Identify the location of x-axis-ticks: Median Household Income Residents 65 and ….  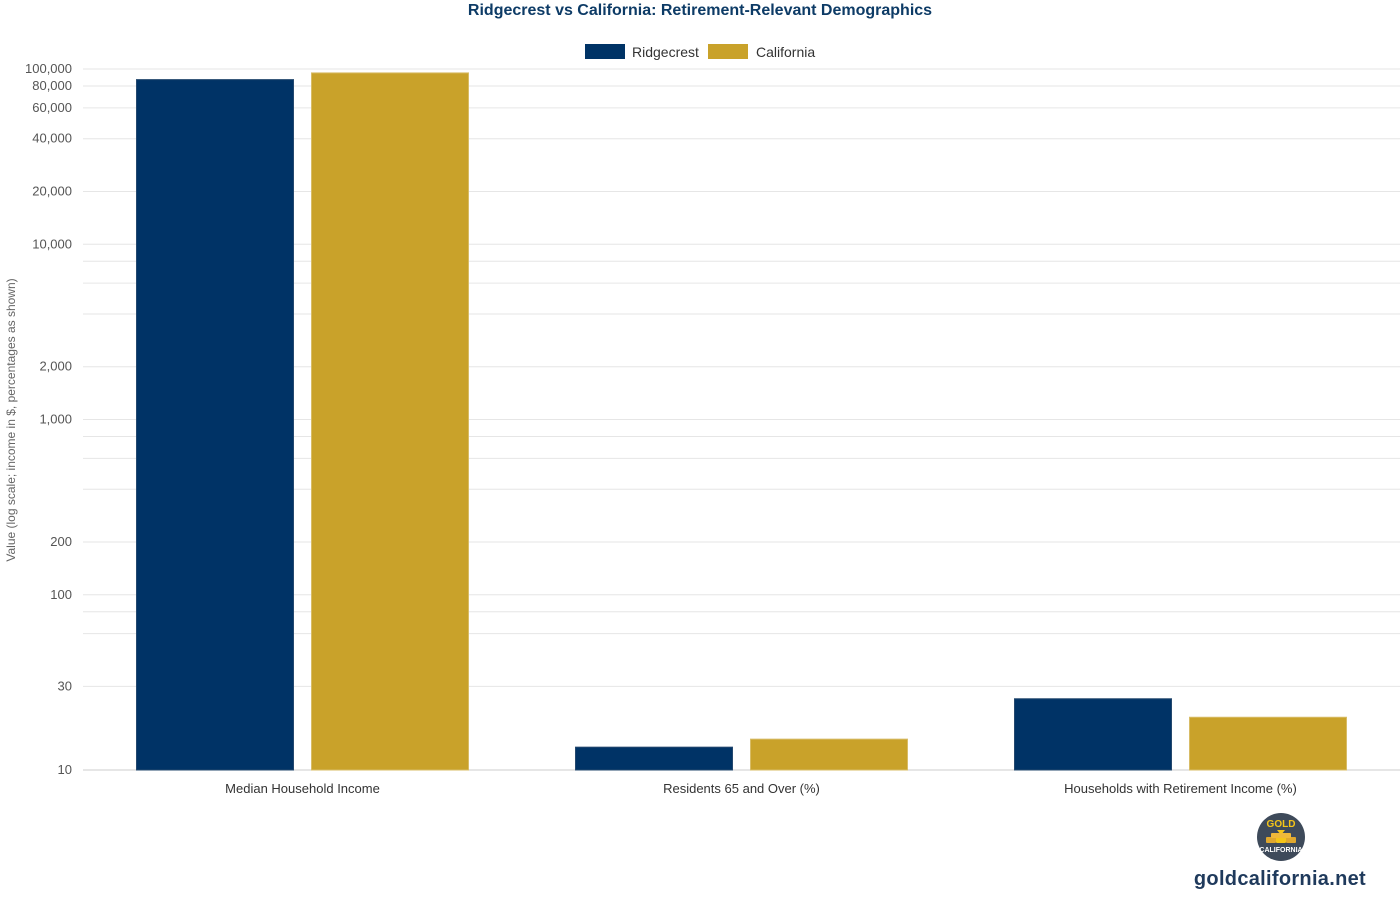
(761, 788).